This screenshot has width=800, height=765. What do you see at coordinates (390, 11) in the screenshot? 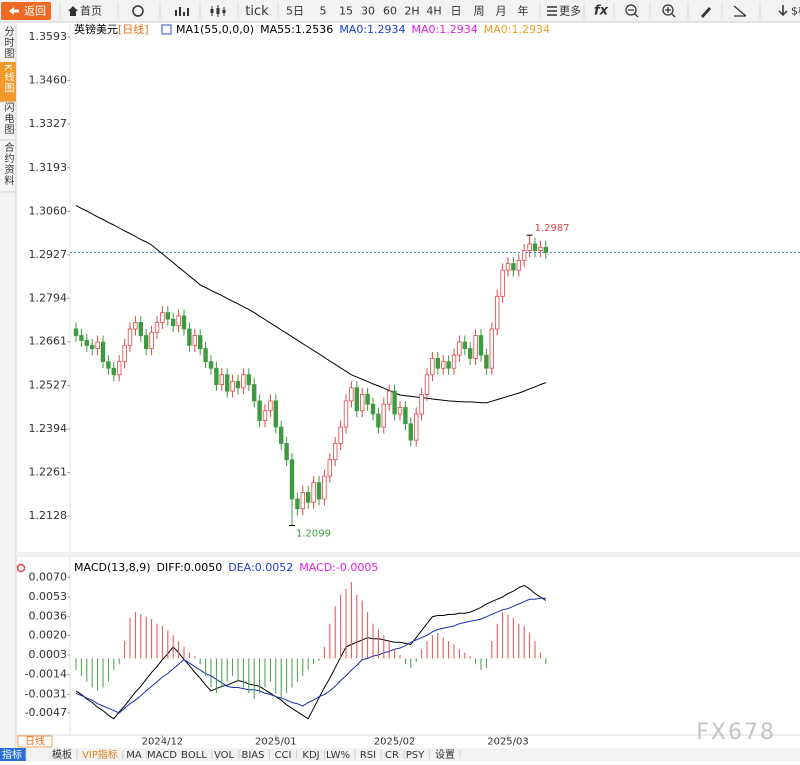
I see `period-button: 60` at bounding box center [390, 11].